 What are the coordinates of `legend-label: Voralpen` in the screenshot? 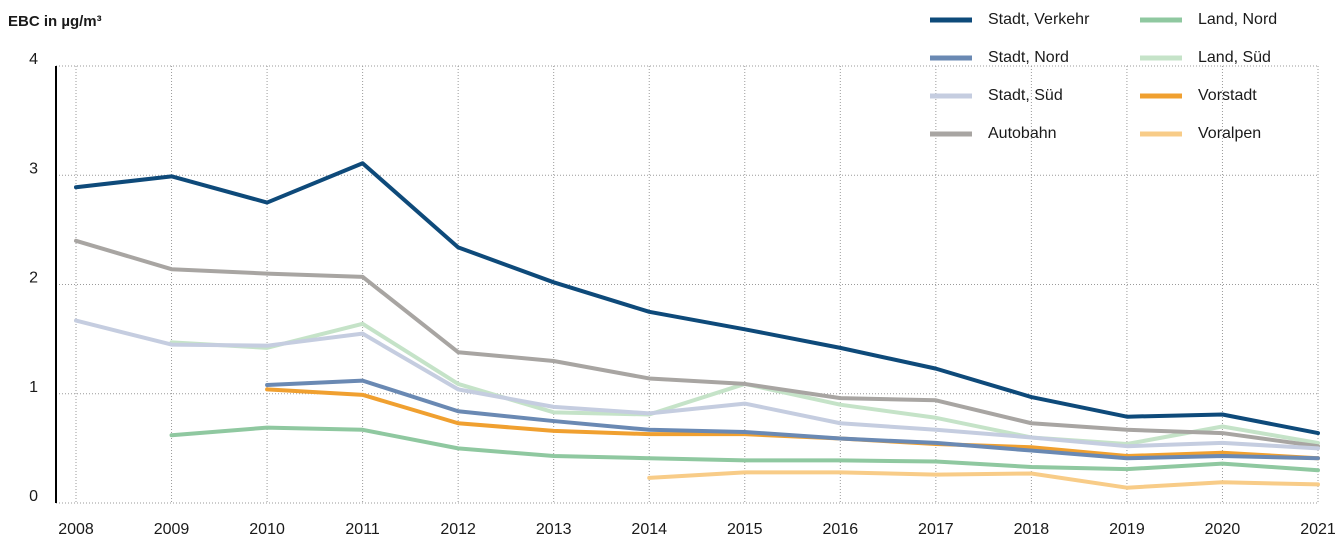 It's located at (1229, 133).